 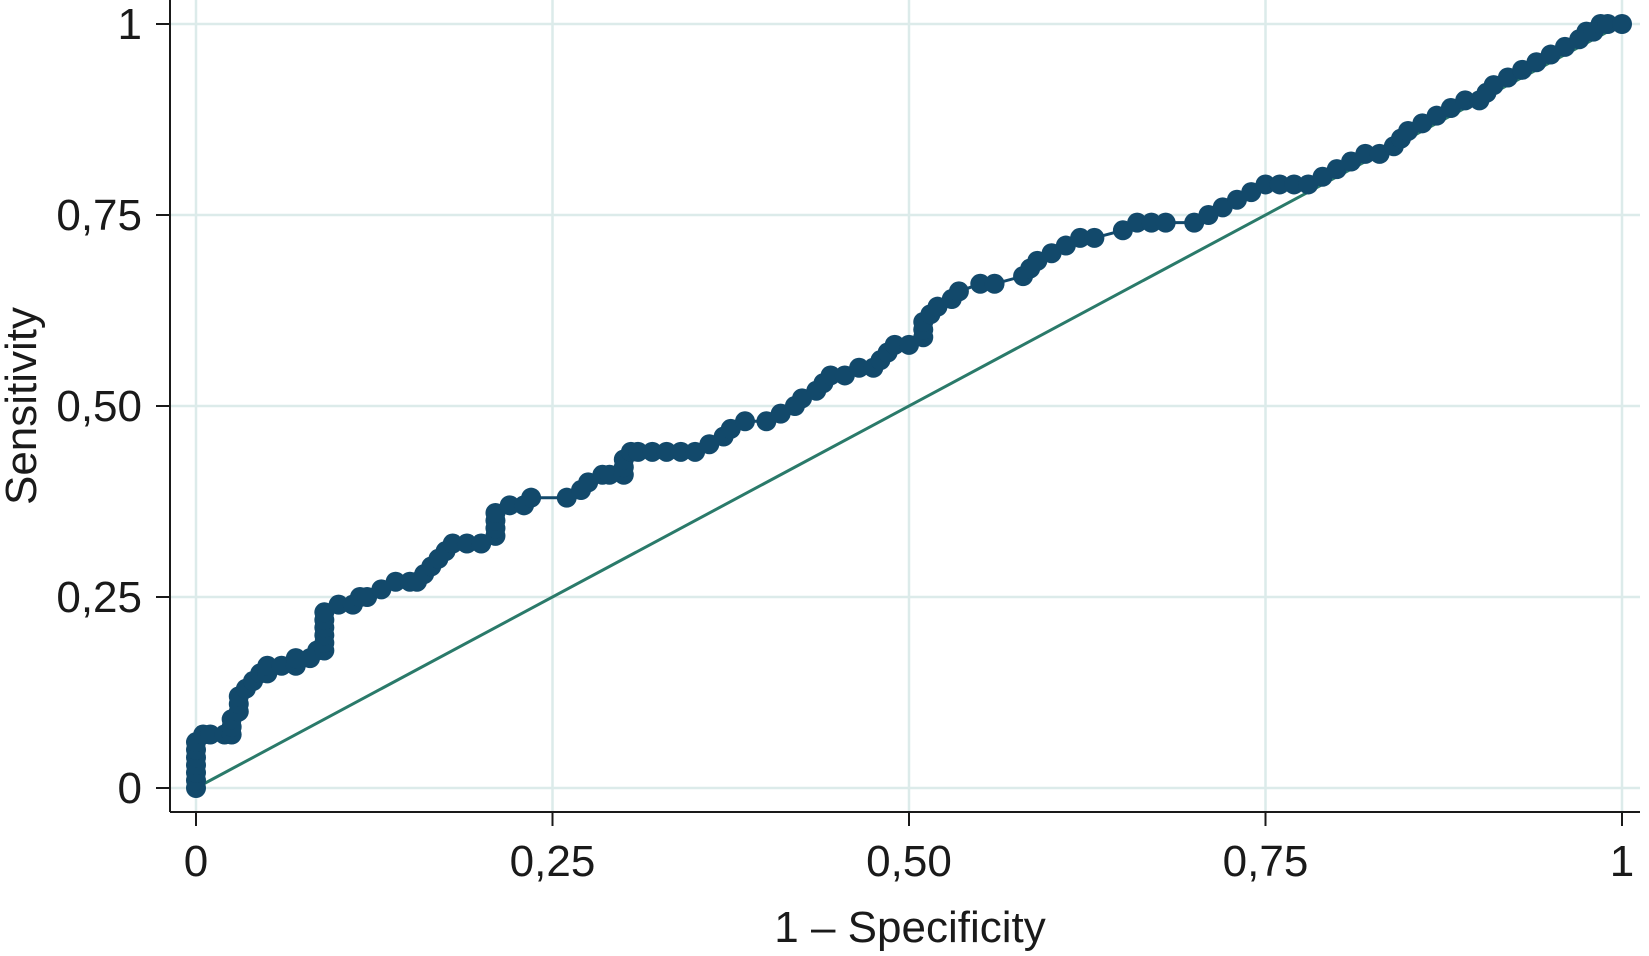 I want to click on y-tick-label: 0, so click(x=130, y=788).